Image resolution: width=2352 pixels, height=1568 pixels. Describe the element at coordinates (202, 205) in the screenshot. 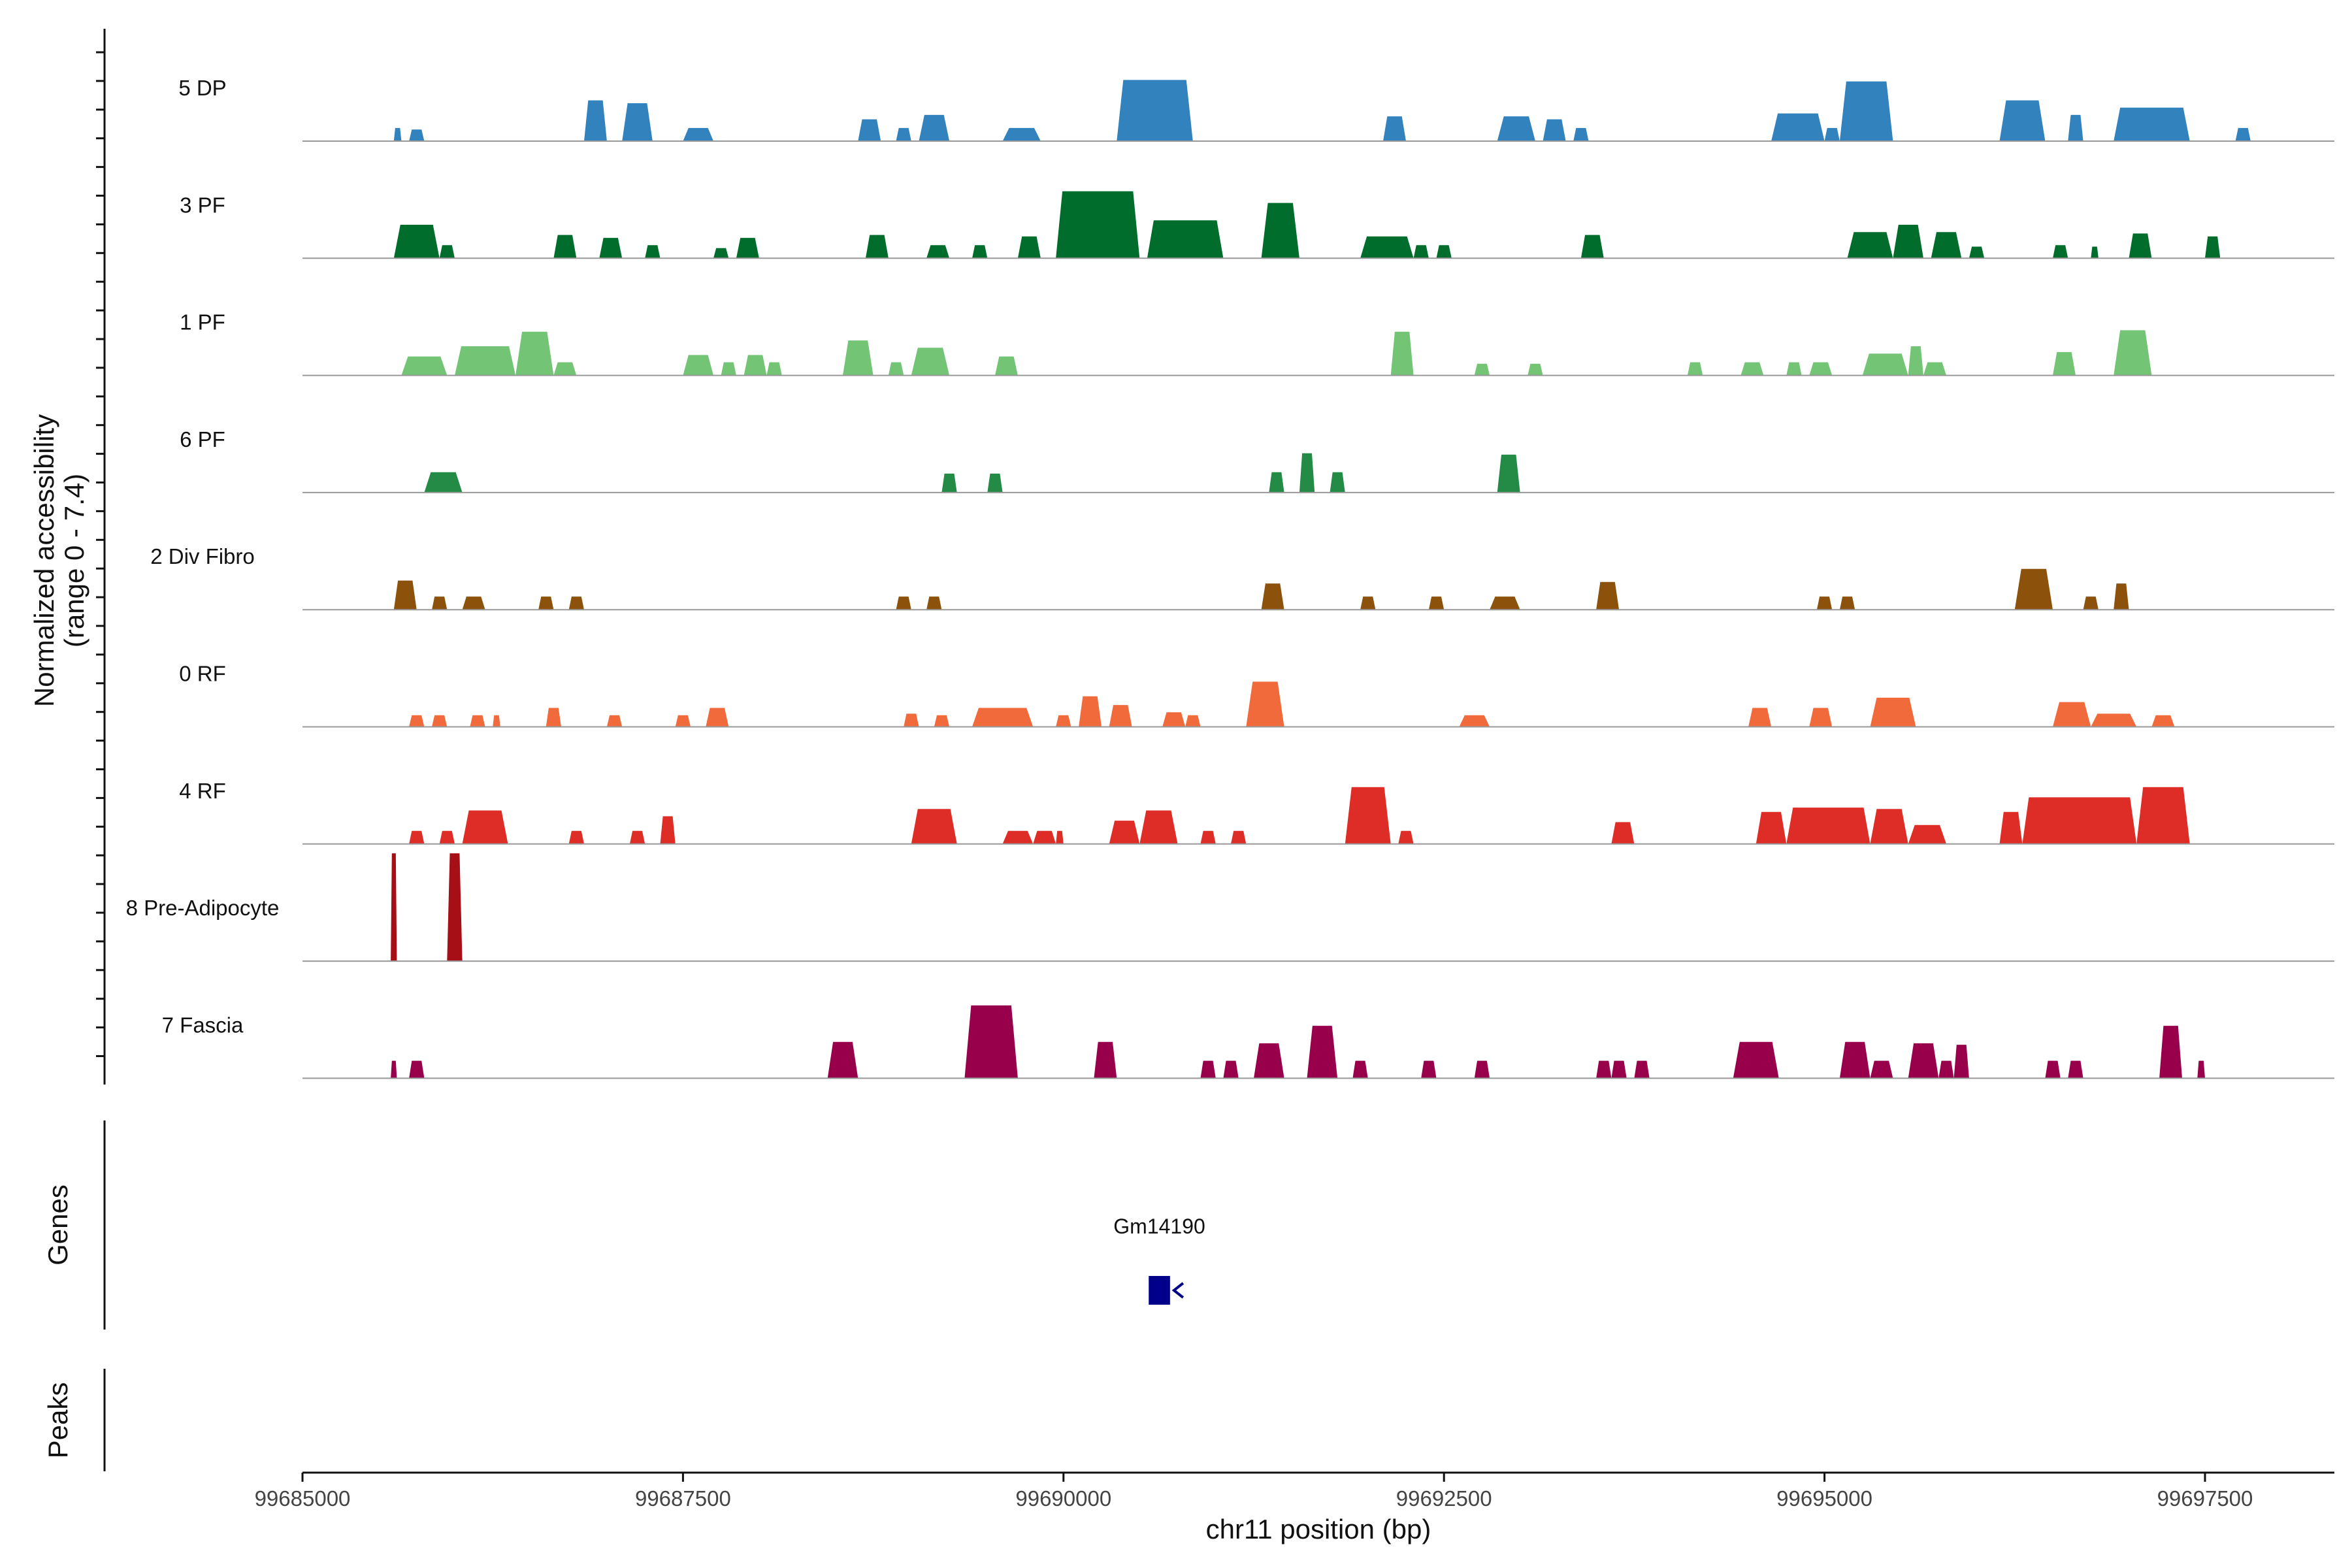

I see `track-label: 3 PF` at that location.